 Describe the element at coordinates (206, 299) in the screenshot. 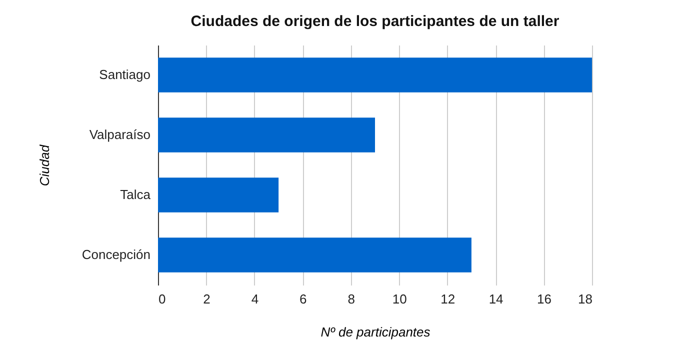

I see `x-tick-label: 2` at that location.